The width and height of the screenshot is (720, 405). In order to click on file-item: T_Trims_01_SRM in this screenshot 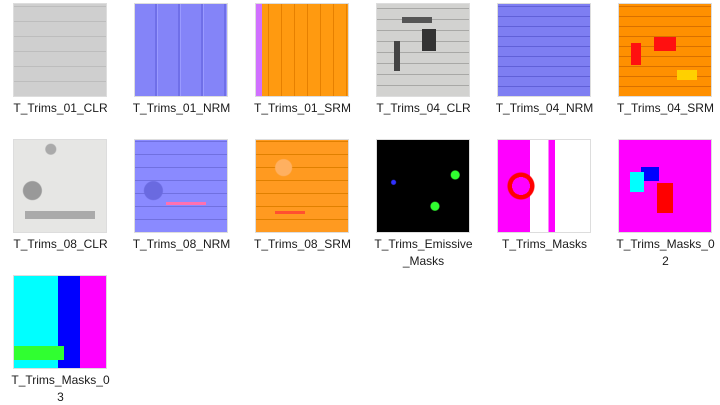, I will do `click(302, 68)`.